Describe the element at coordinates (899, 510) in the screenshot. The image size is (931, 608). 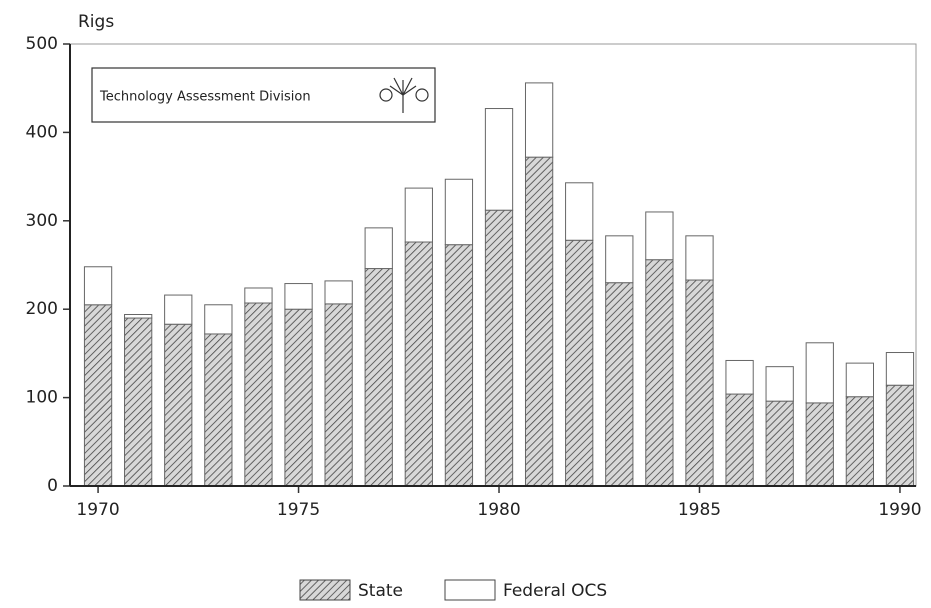
I see `x-tick-label: 1990` at that location.